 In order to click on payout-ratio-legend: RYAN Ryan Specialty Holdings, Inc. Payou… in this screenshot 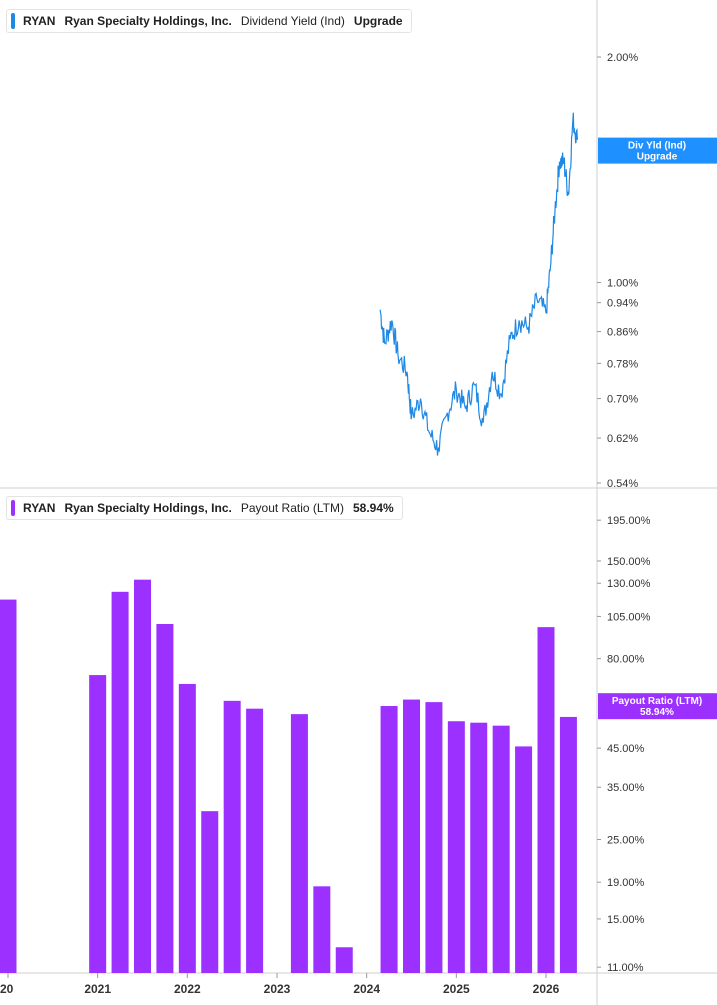, I will do `click(204, 508)`.